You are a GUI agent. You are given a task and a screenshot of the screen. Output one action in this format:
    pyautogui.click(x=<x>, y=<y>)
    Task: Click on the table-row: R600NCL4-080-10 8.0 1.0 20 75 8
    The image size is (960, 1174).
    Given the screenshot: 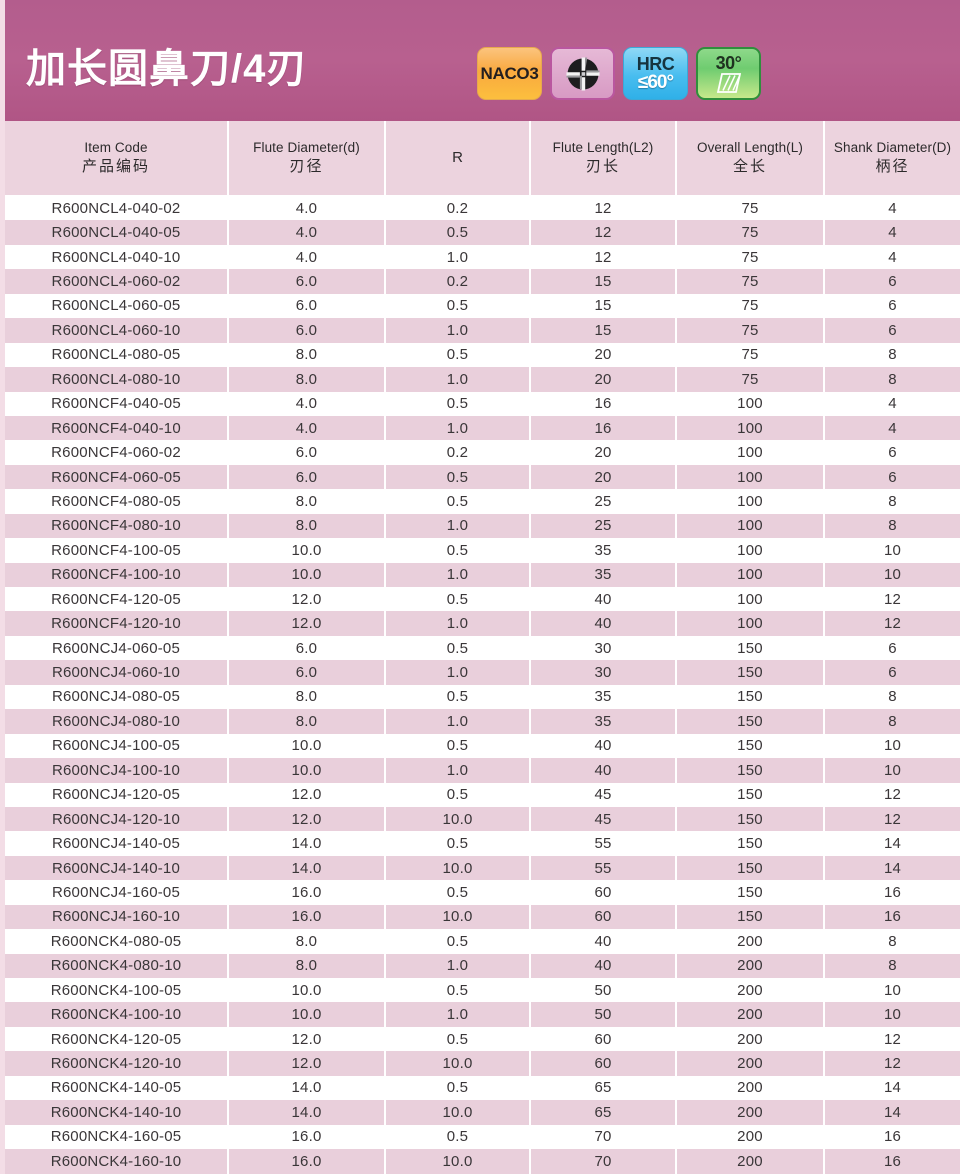 What is the action you would take?
    pyautogui.click(x=482, y=379)
    